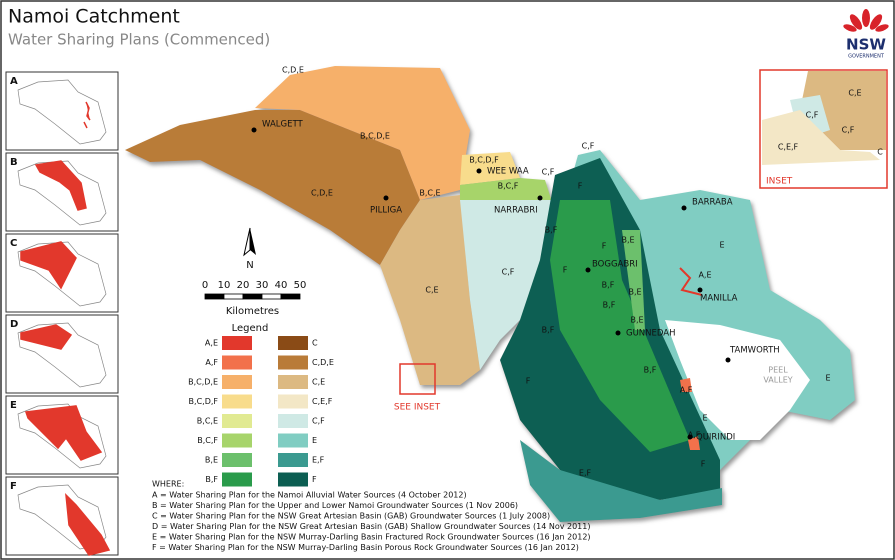 The image size is (895, 560). What do you see at coordinates (322, 193) in the screenshot?
I see `region-label: C,D,E` at bounding box center [322, 193].